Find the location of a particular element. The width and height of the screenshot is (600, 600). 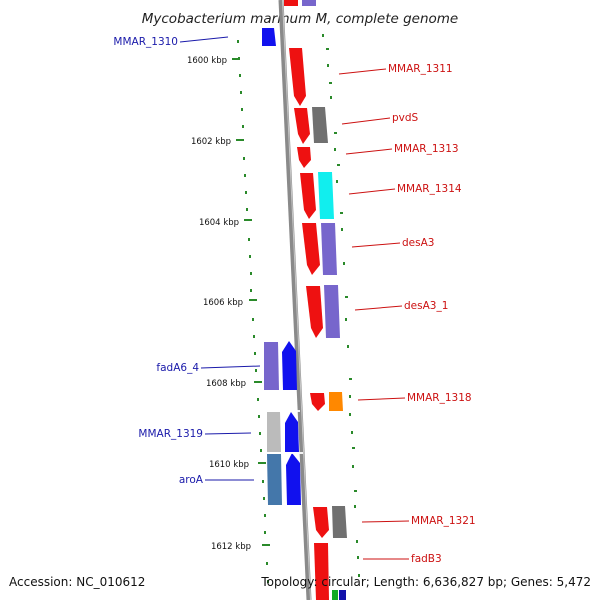

tick-label: 1604 kbp is located at coordinates (219, 223).